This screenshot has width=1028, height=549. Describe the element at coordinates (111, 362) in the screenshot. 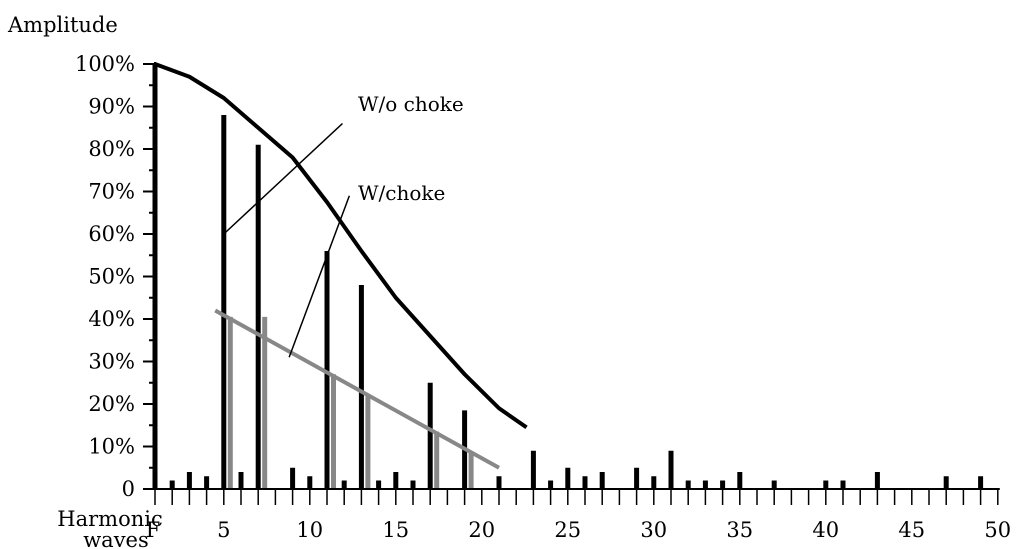

I see `y-tick-label: 30%` at that location.